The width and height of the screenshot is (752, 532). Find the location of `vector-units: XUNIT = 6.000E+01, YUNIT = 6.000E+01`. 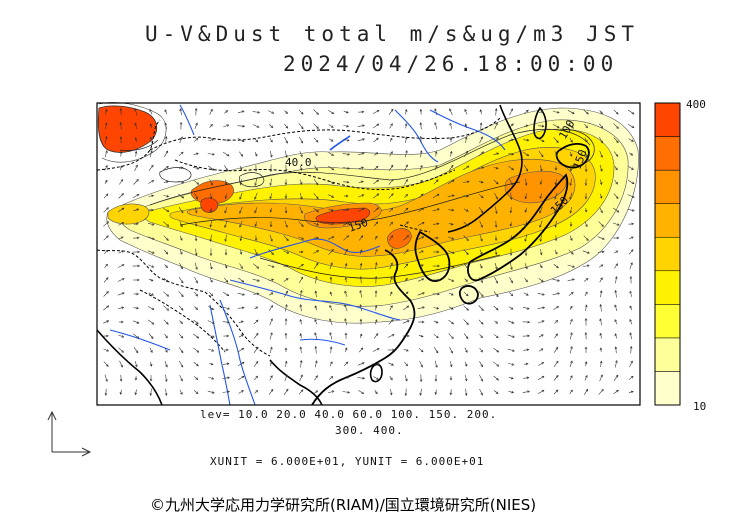

vector-units: XUNIT = 6.000E+01, YUNIT = 6.000E+01 is located at coordinates (347, 461).